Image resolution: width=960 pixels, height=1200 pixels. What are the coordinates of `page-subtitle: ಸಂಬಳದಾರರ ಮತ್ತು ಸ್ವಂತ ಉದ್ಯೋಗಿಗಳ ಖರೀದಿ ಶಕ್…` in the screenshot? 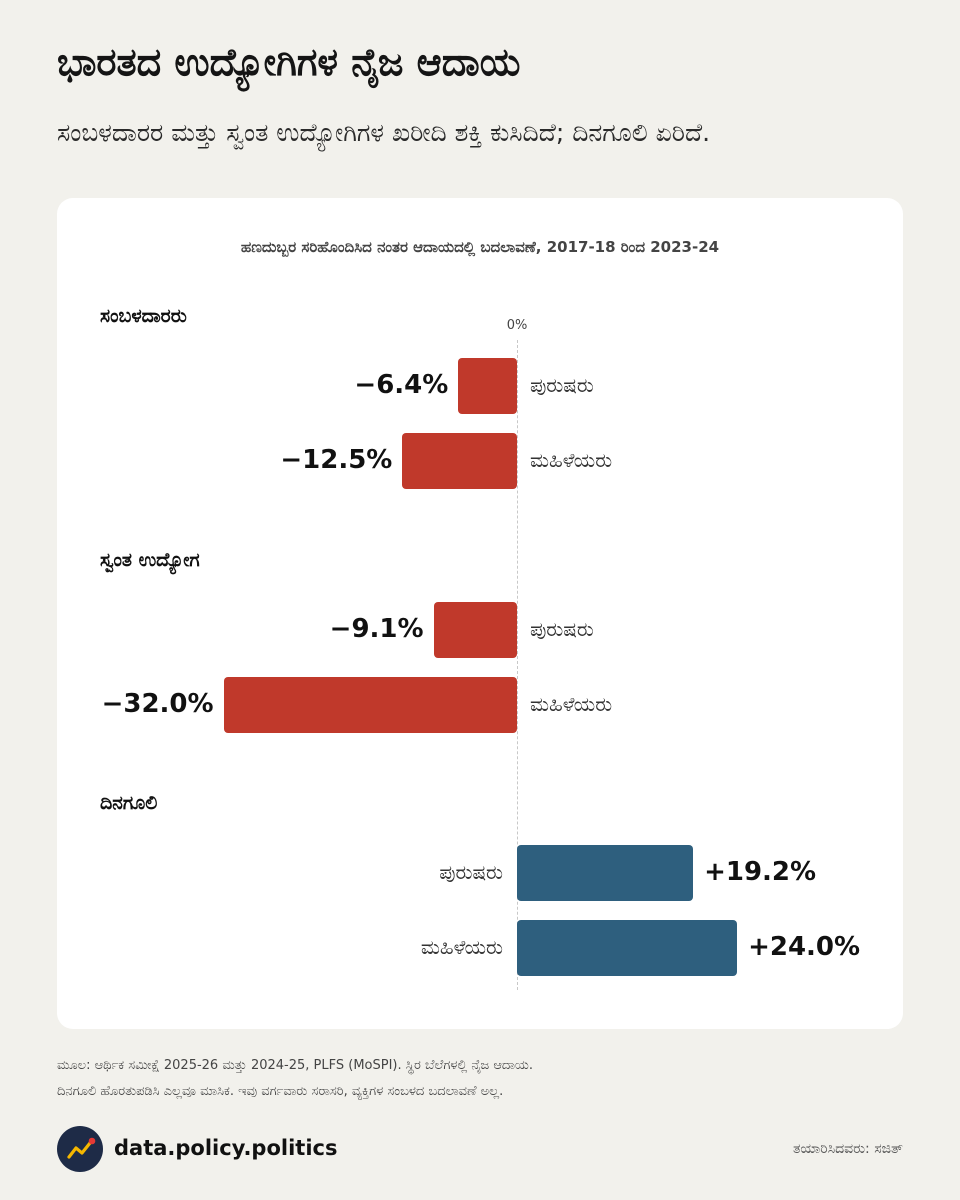 It's located at (384, 132).